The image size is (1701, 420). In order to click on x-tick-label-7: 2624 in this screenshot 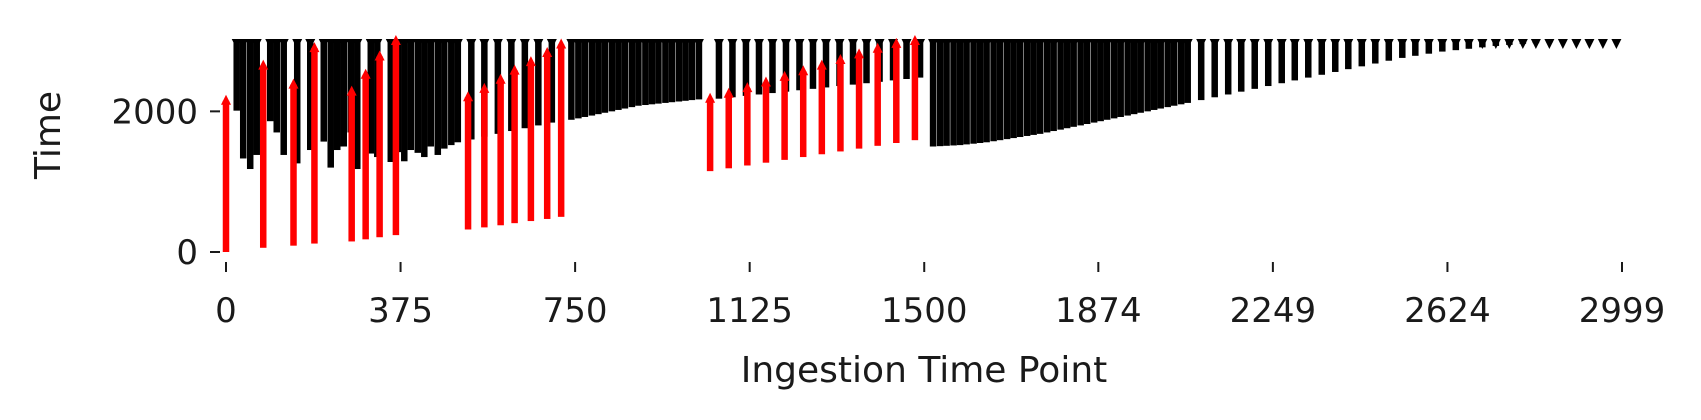, I will do `click(1447, 311)`.